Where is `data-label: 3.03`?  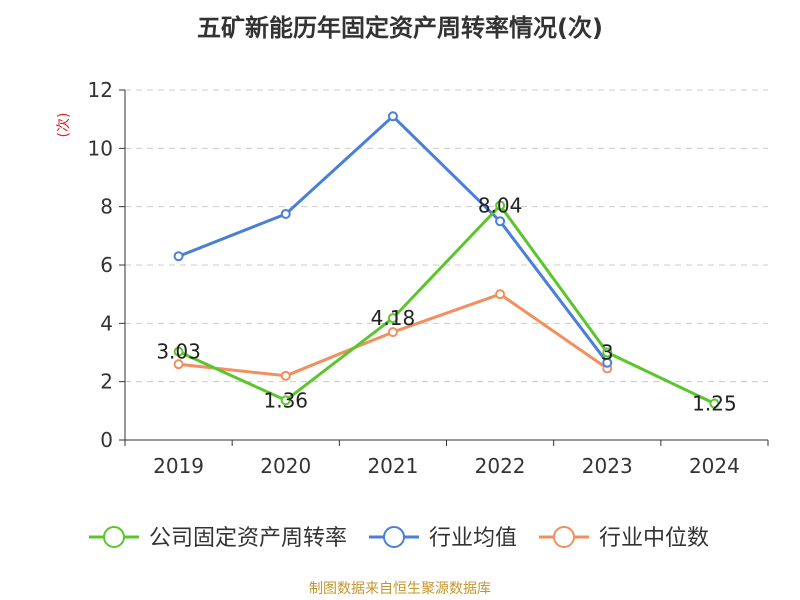
data-label: 3.03 is located at coordinates (178, 352).